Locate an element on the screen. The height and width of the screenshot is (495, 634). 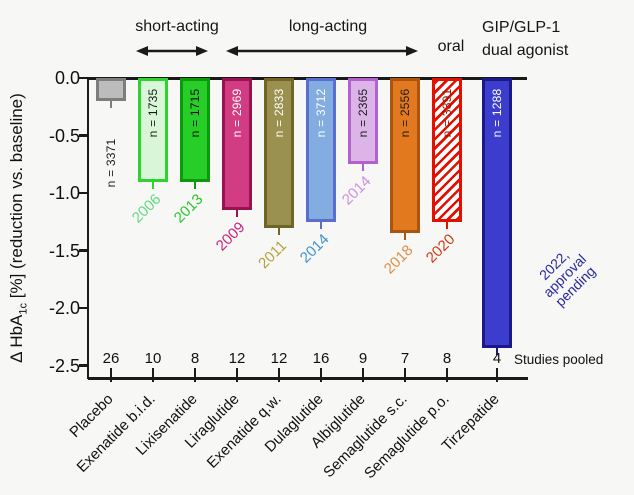
bar-semaglutide-s-c is located at coordinates (405, 156).